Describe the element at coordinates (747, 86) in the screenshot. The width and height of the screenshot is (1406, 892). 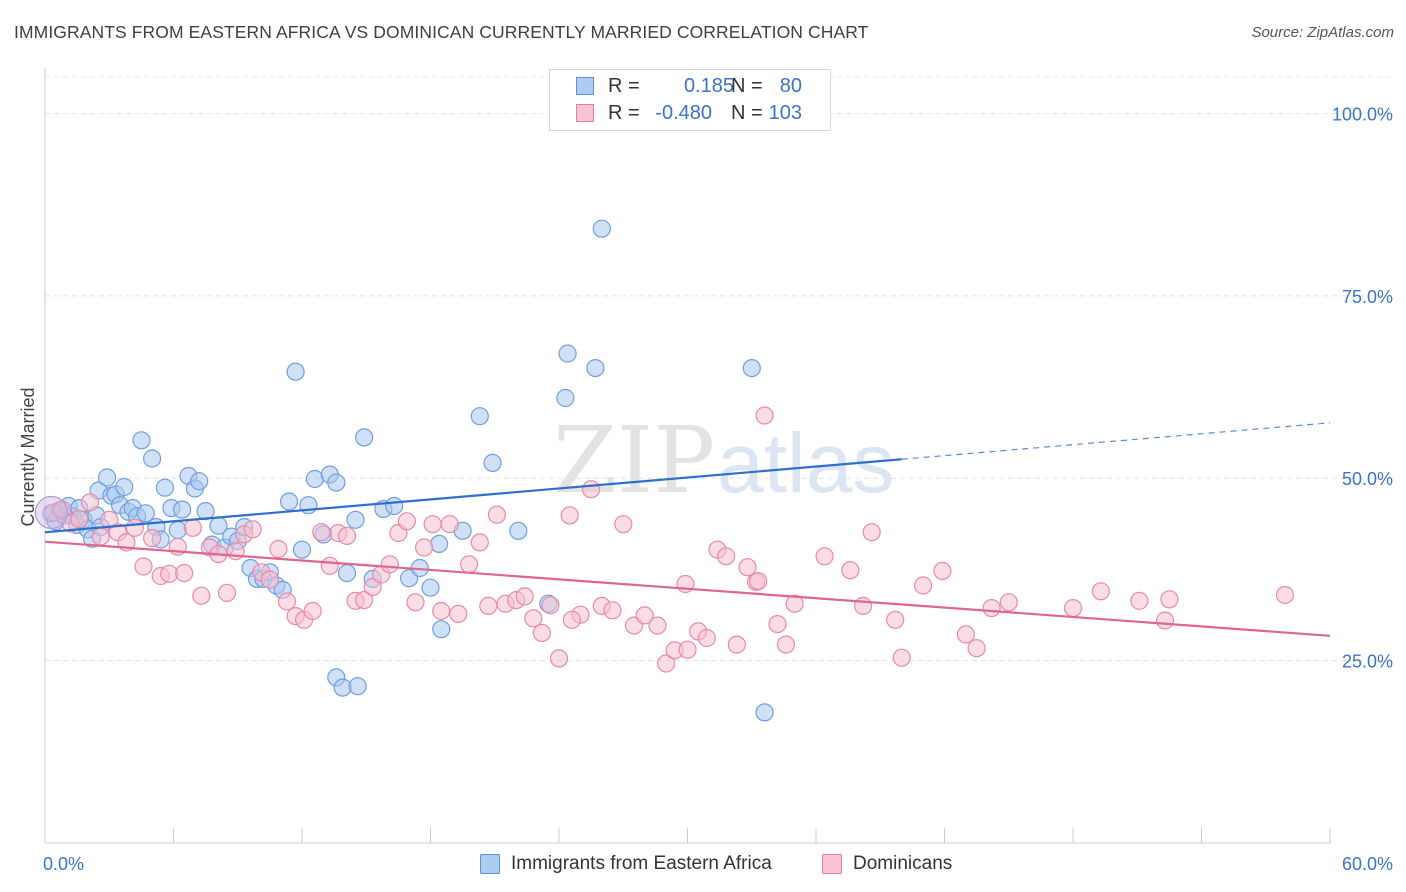
I see `n-label: N =` at that location.